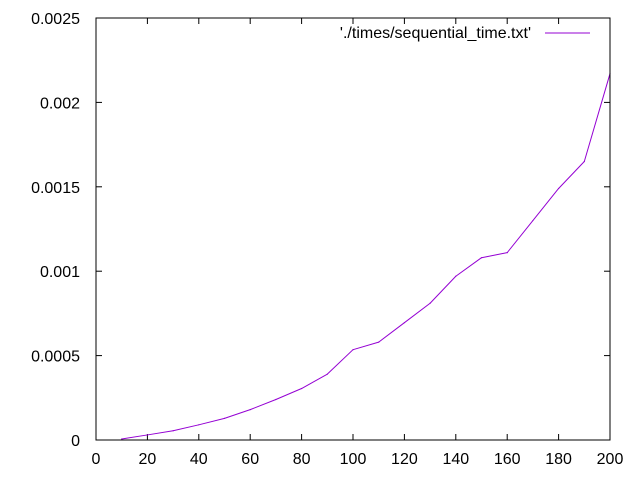 Image resolution: width=640 pixels, height=480 pixels. Describe the element at coordinates (507, 459) in the screenshot. I see `x-tick-label: 160` at that location.